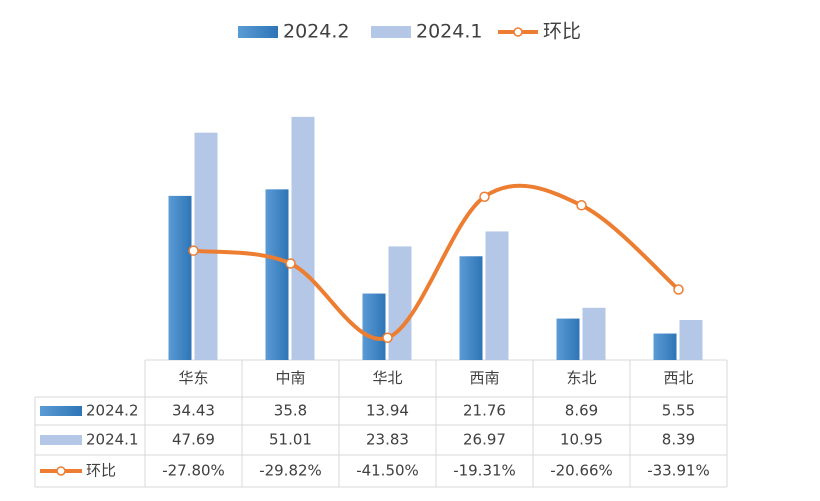 Image resolution: width=820 pixels, height=501 pixels. I want to click on table-header: 中南, so click(290, 378).